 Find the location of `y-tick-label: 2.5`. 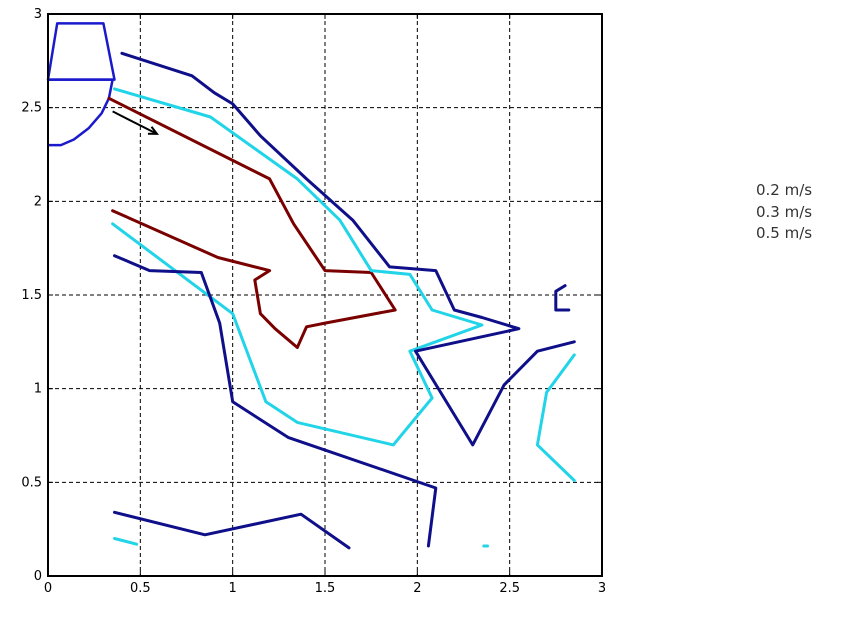

y-tick-label: 2.5 is located at coordinates (31, 108).